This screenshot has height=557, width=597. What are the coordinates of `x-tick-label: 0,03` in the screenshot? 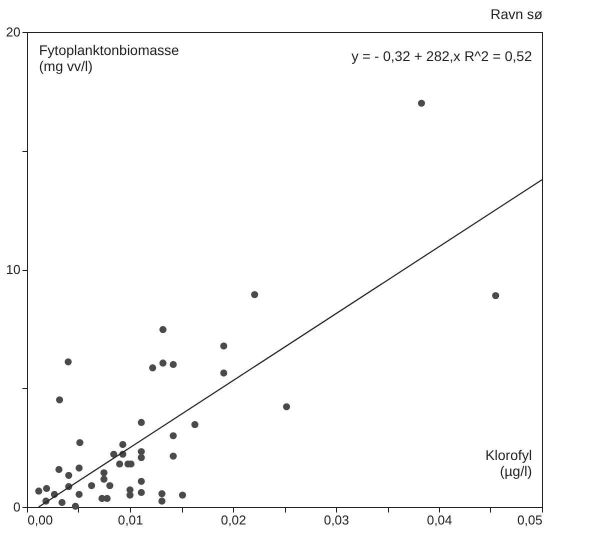 It's located at (337, 520).